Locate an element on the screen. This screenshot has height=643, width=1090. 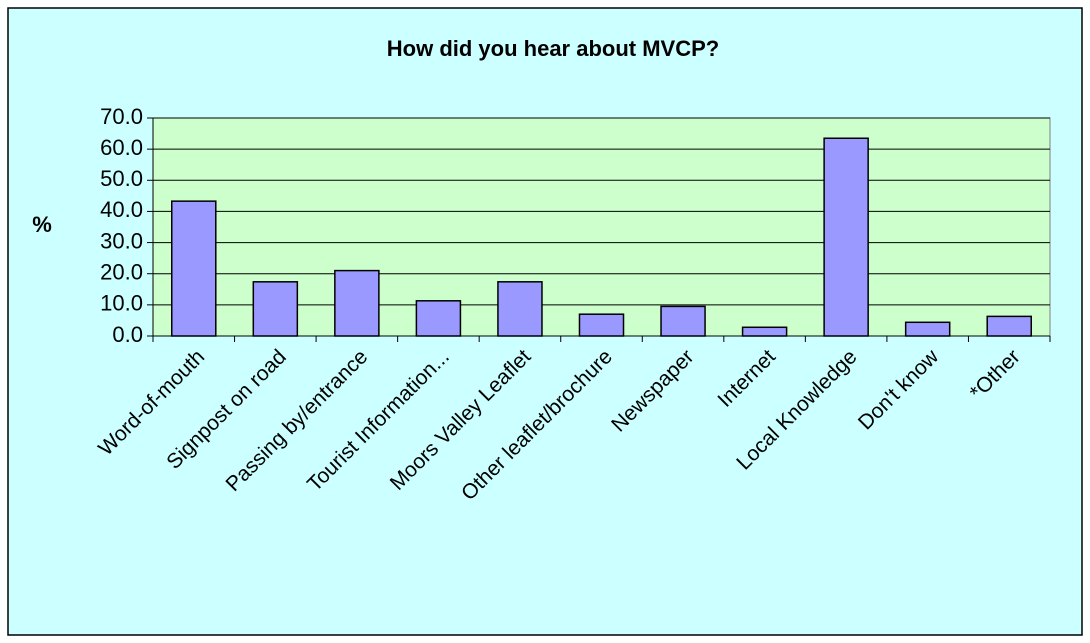
chart-title: How did you hear about MVCP? is located at coordinates (553, 48).